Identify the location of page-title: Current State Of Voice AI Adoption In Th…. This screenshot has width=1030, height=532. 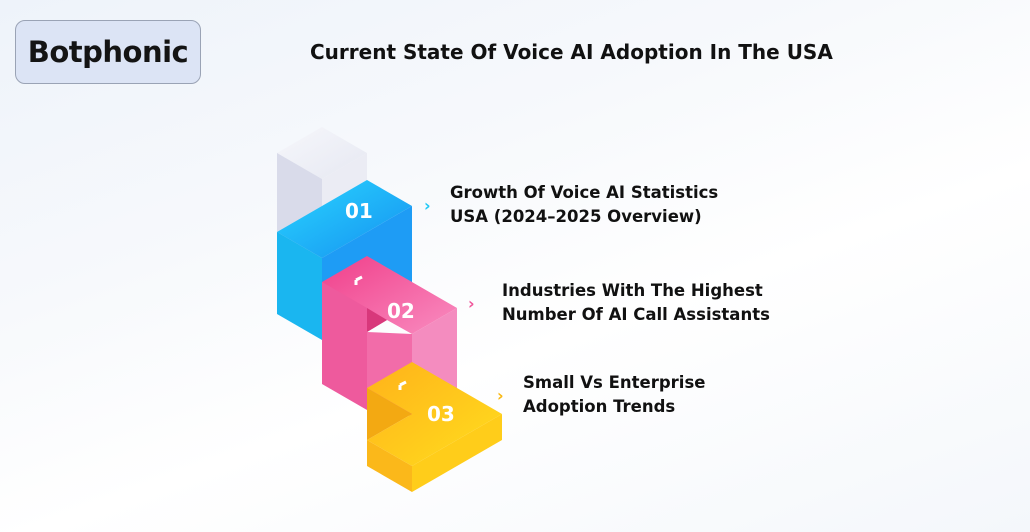
(571, 52).